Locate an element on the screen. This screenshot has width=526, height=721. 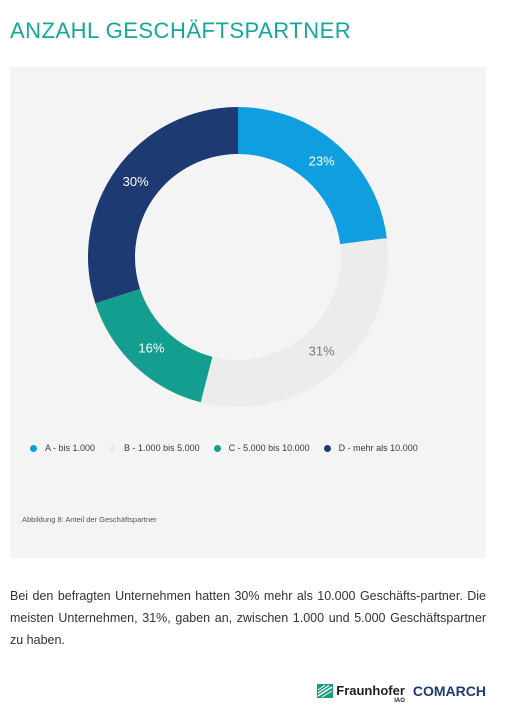
legend-label: A - bis 1.000 is located at coordinates (70, 448).